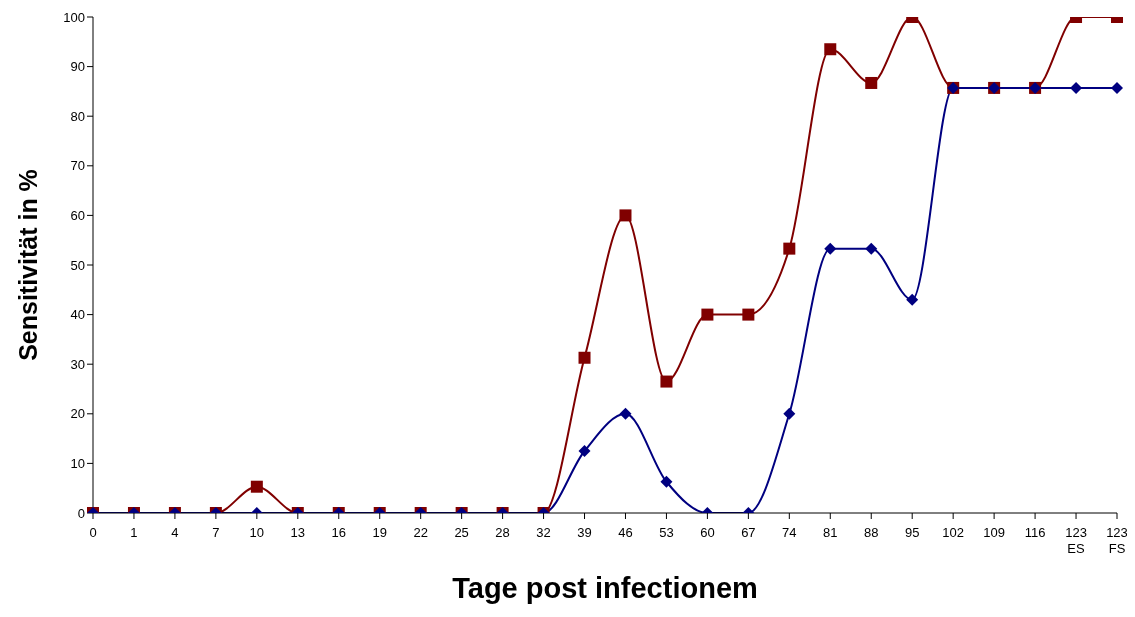 This screenshot has height=617, width=1135. What do you see at coordinates (338, 532) in the screenshot?
I see `x-tick-label: 16` at bounding box center [338, 532].